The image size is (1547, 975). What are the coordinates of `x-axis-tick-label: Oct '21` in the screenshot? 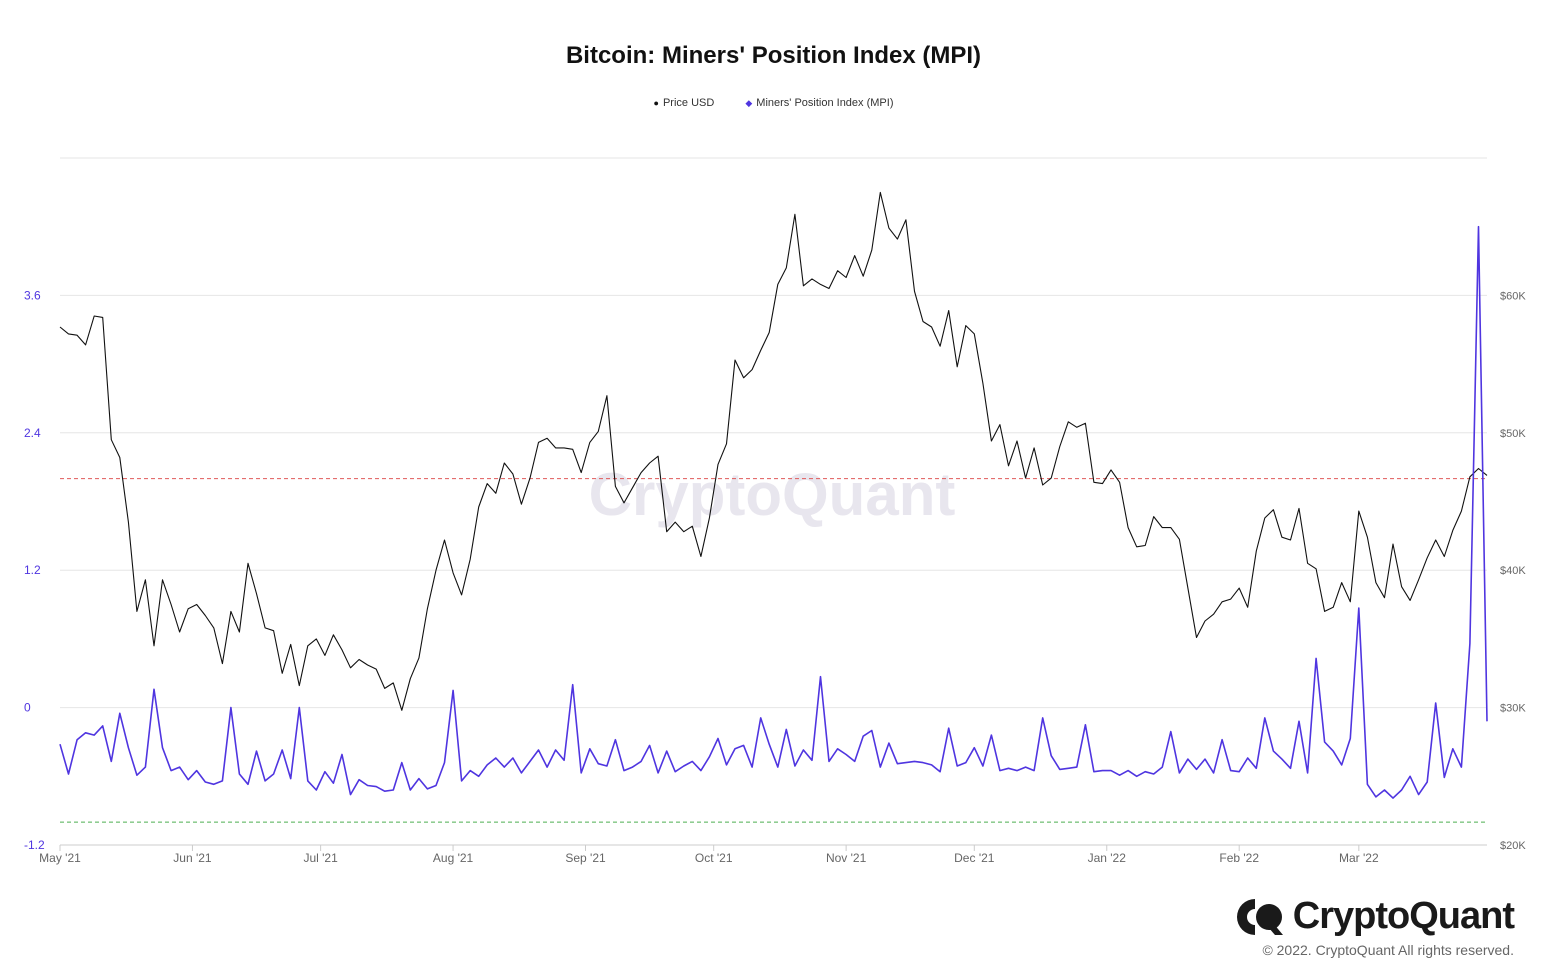 It's located at (714, 858).